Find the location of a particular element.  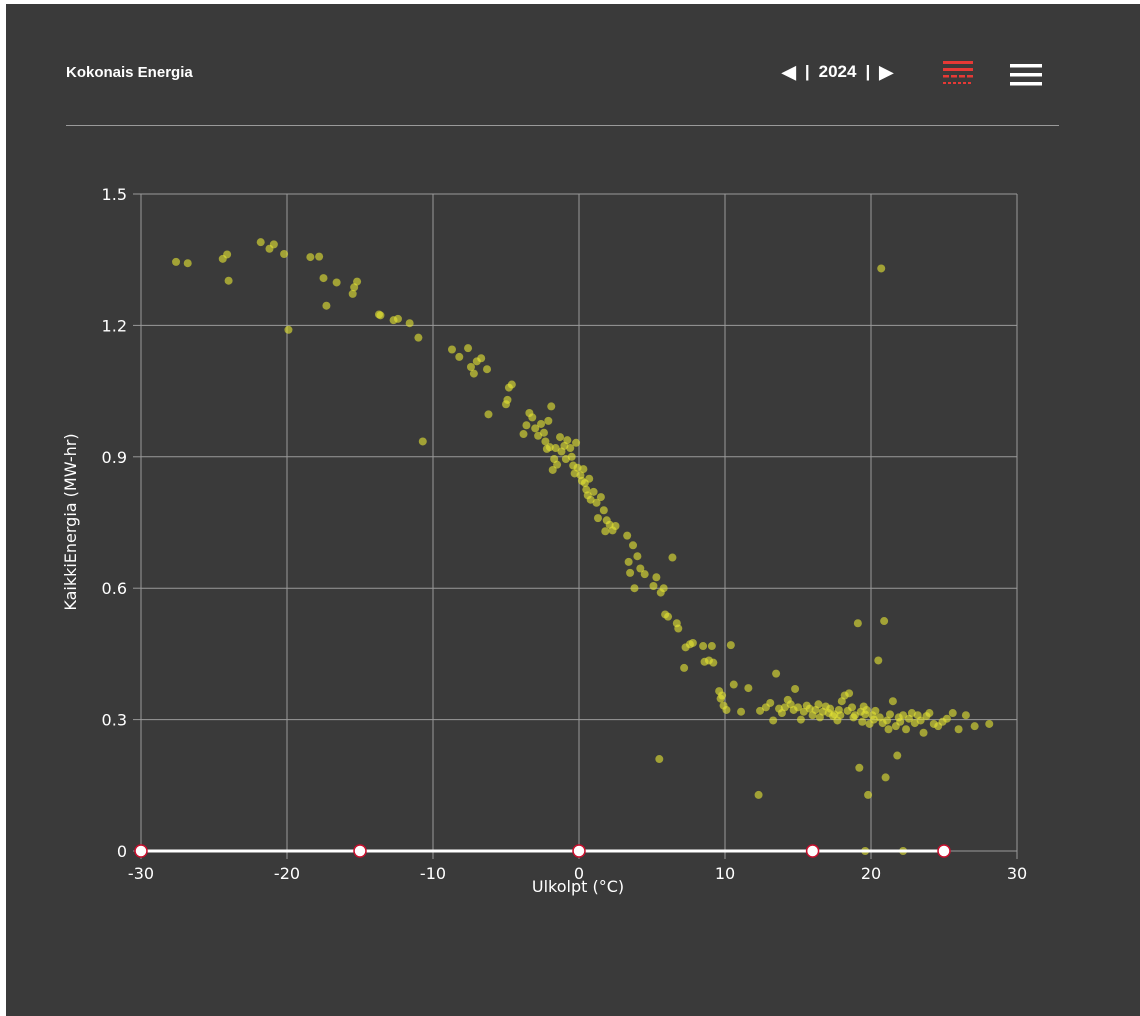

x-tick-label: 30 is located at coordinates (1017, 873).